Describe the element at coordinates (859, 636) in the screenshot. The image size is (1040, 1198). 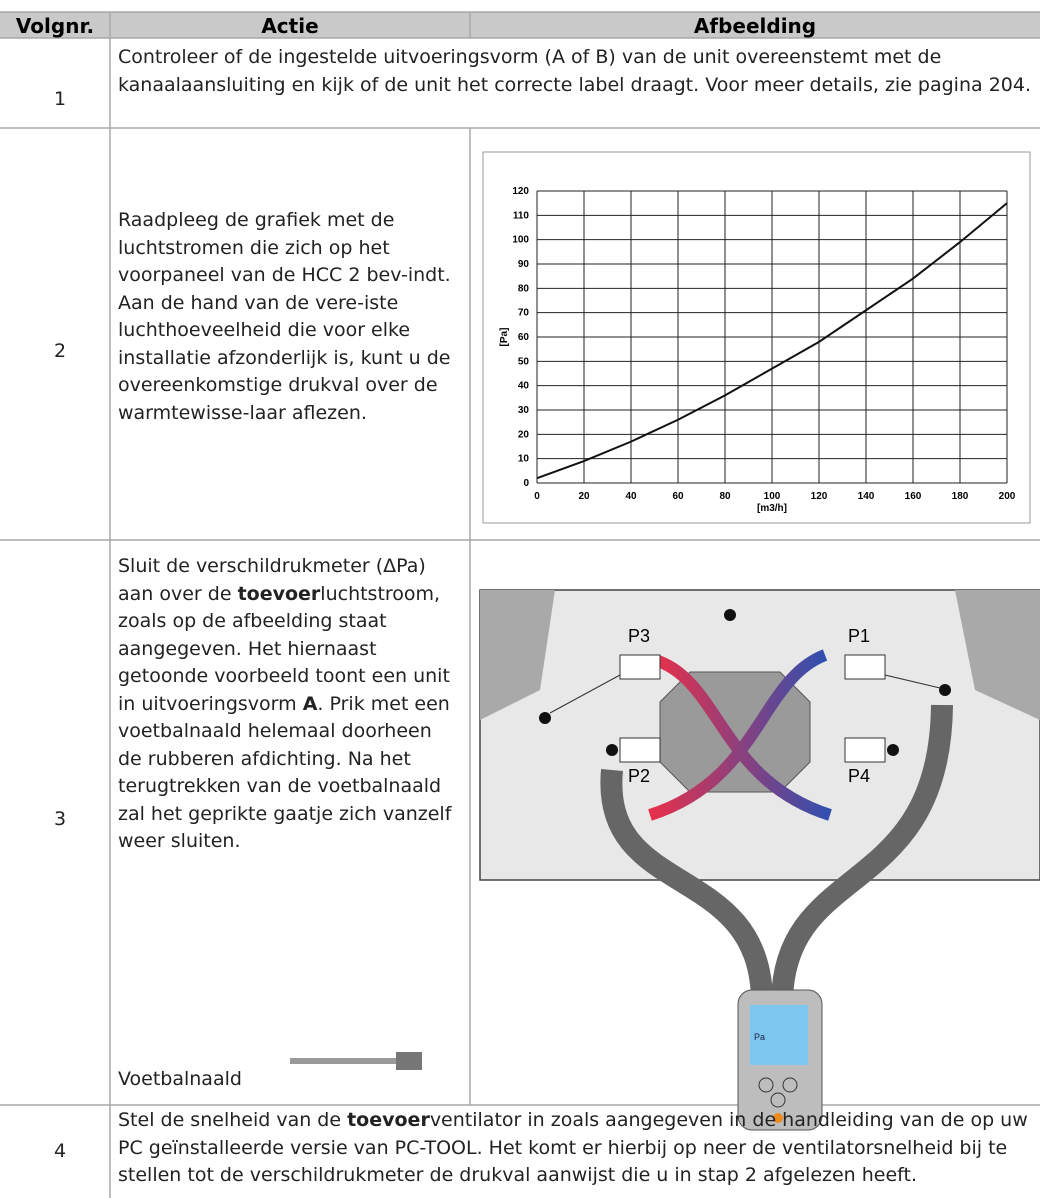
I see `diagram-label: P1` at that location.